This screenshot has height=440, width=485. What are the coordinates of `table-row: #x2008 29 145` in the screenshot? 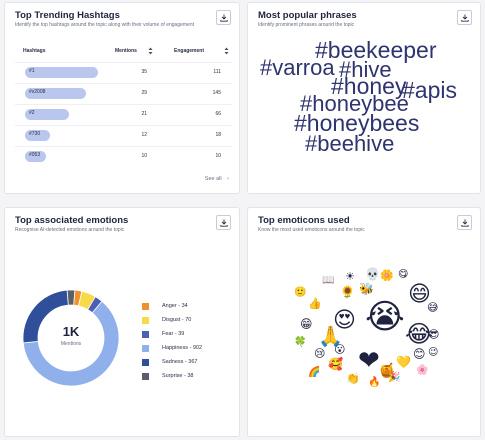 It's located at (123, 92).